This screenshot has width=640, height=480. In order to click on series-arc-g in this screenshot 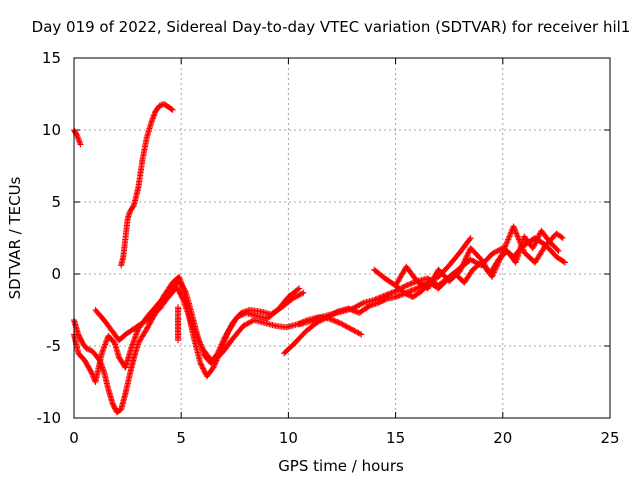, I will do `click(377, 296)`.